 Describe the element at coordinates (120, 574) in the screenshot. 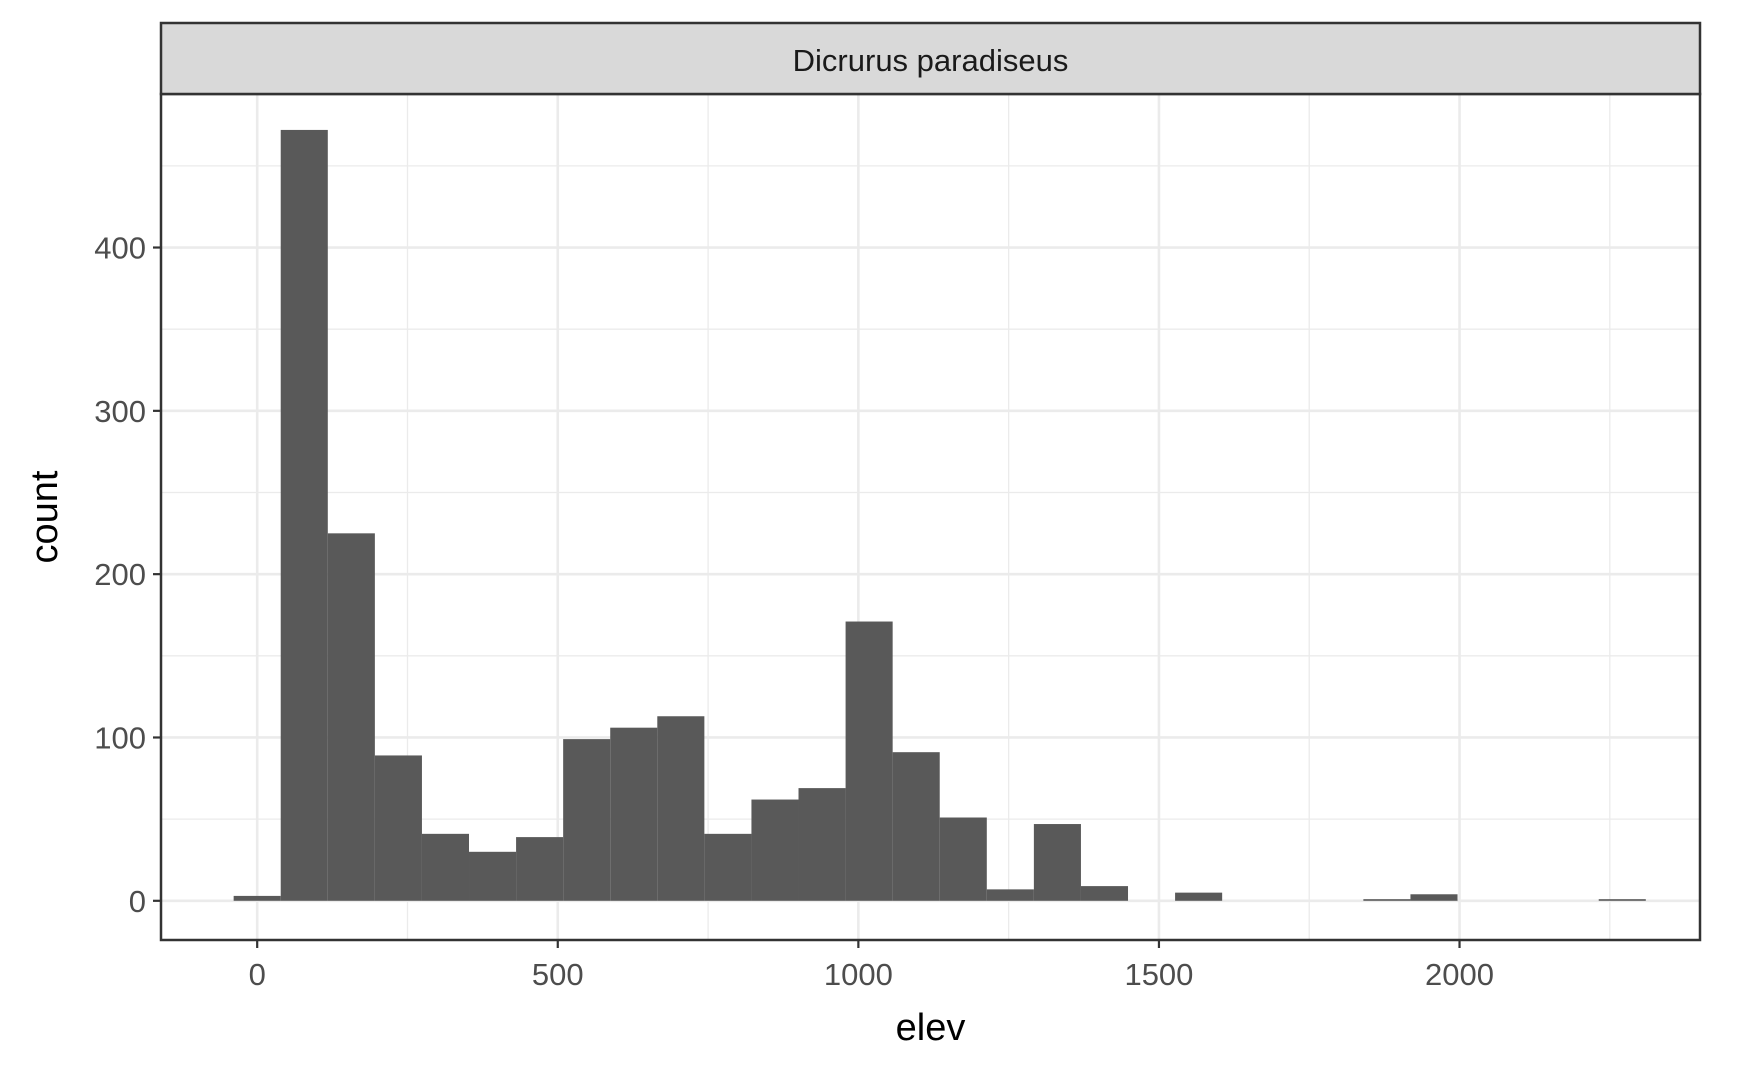

I see `y-tick-label: 200` at that location.